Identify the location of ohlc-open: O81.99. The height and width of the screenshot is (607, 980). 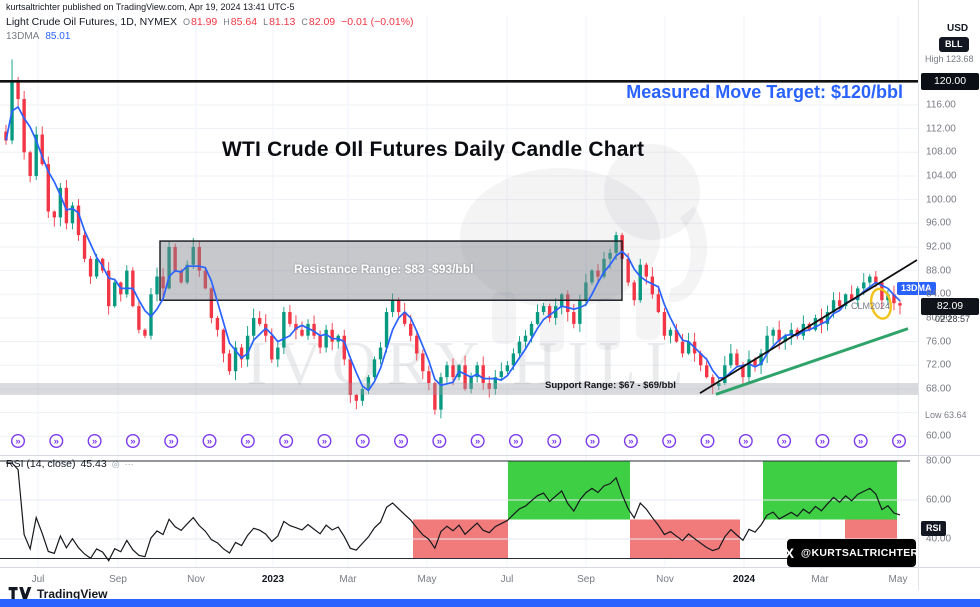
(200, 22).